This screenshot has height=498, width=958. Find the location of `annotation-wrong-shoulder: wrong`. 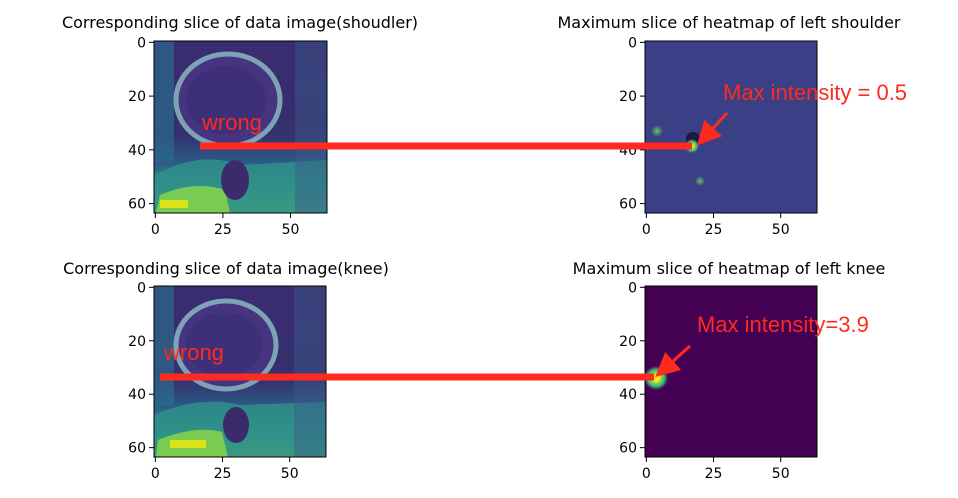

annotation-wrong-shoulder: wrong is located at coordinates (231, 122).